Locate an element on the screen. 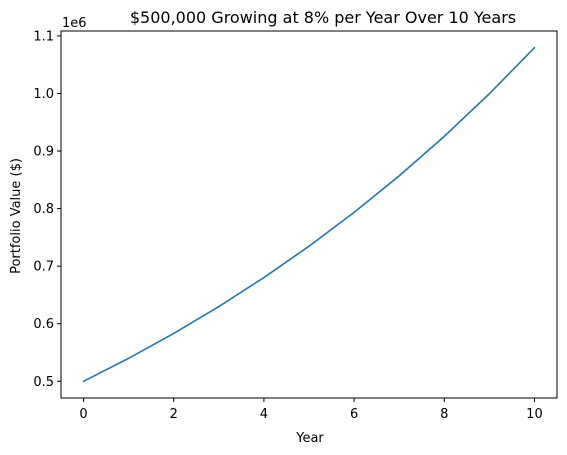  x-tick-label: 6 is located at coordinates (354, 414).